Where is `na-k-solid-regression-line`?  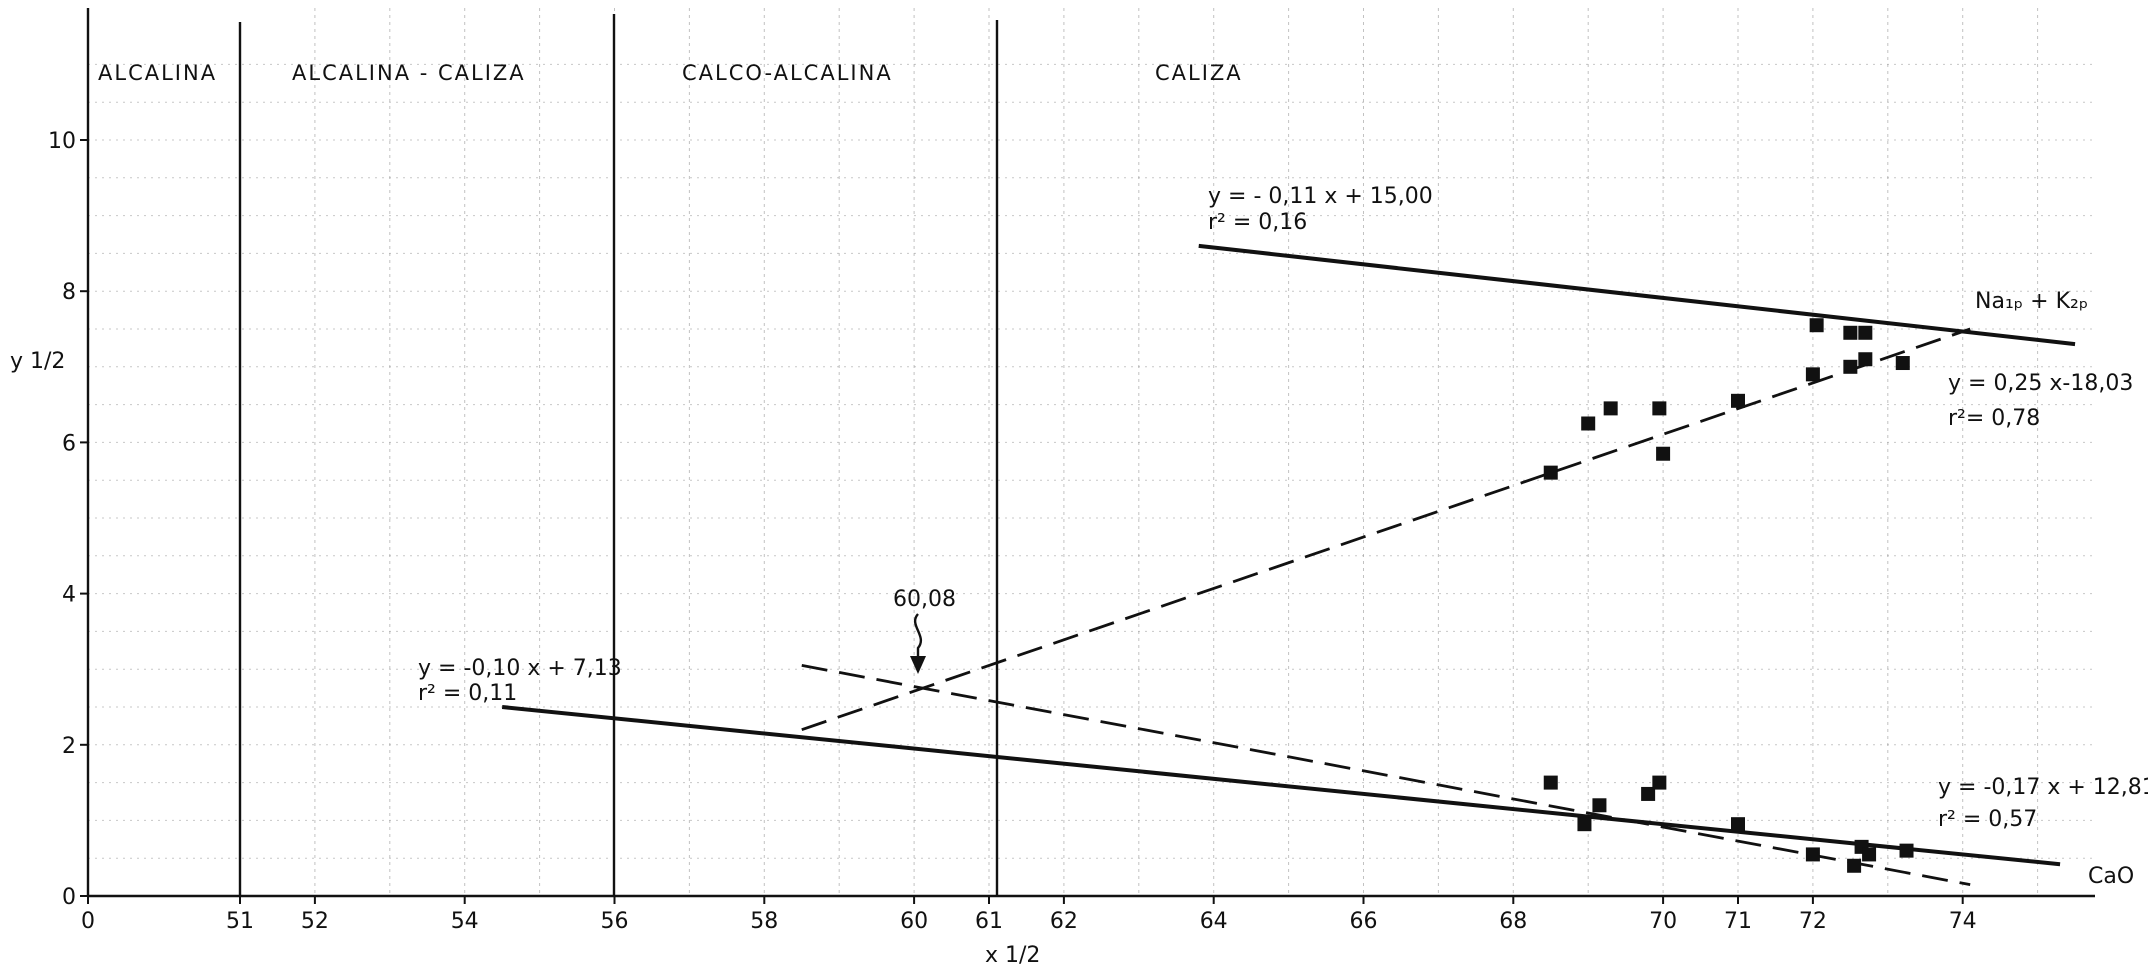 na-k-solid-regression-line is located at coordinates (1637, 295).